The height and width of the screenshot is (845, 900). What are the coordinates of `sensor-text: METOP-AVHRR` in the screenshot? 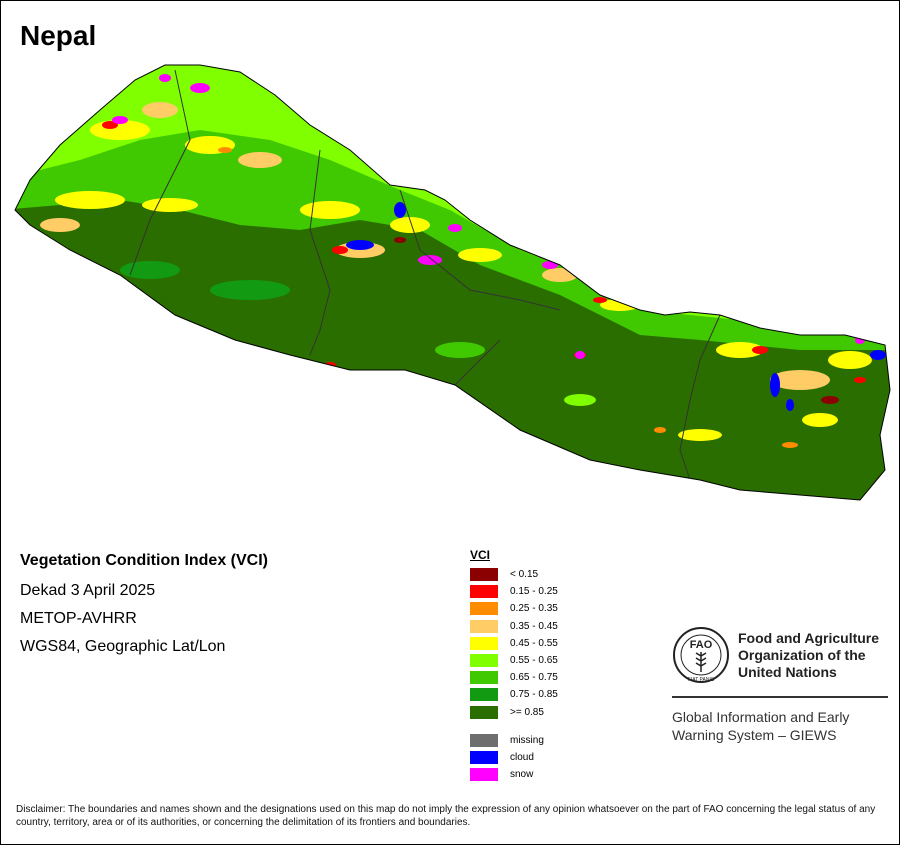 It's located at (78, 618).